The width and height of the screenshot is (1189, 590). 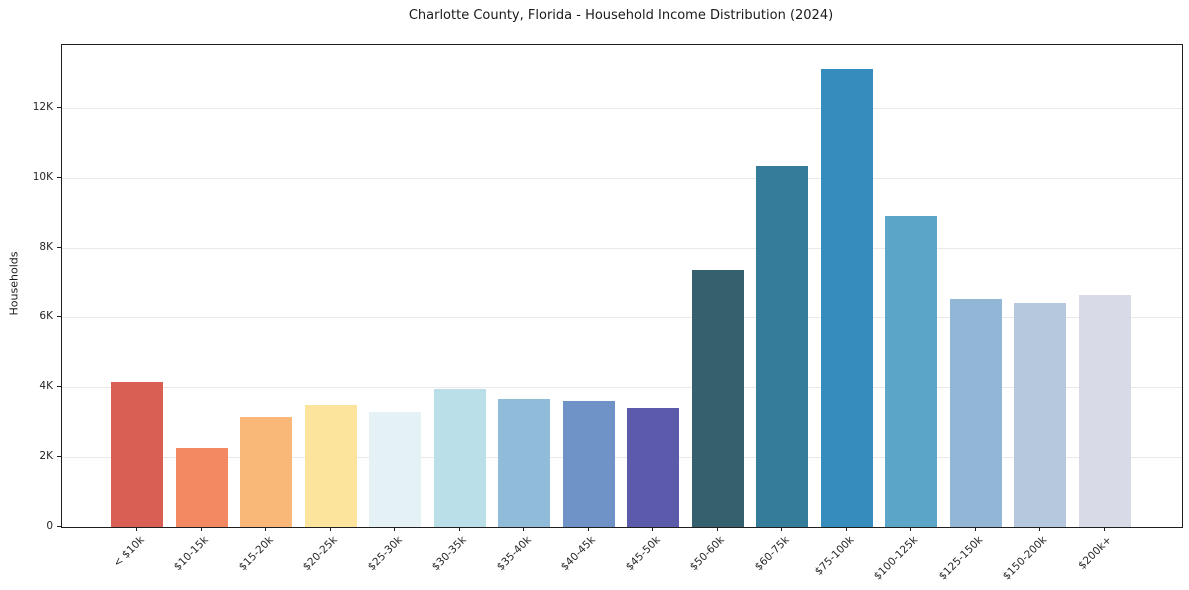 I want to click on bar-$125-150k, so click(x=975, y=413).